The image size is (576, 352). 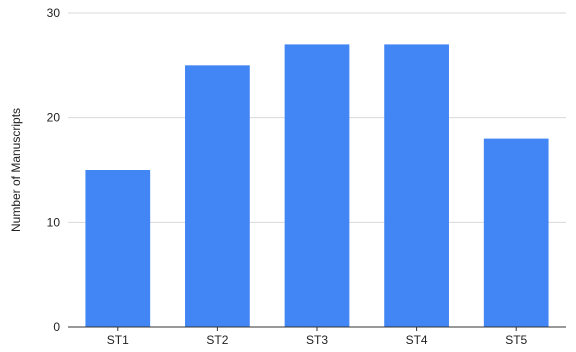 What do you see at coordinates (317, 328) in the screenshot?
I see `axes` at bounding box center [317, 328].